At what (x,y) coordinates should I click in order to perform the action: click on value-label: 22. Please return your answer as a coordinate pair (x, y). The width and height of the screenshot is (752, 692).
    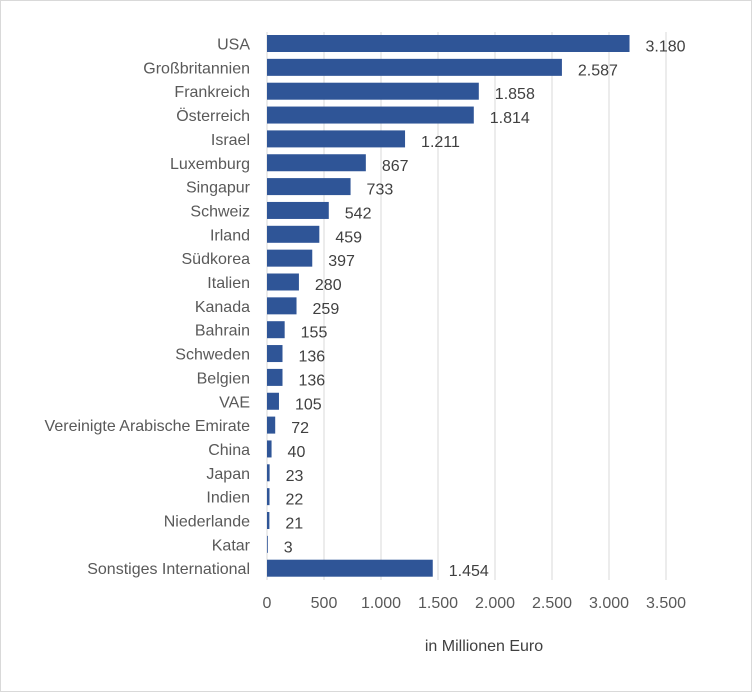
    Looking at the image, I should click on (295, 500).